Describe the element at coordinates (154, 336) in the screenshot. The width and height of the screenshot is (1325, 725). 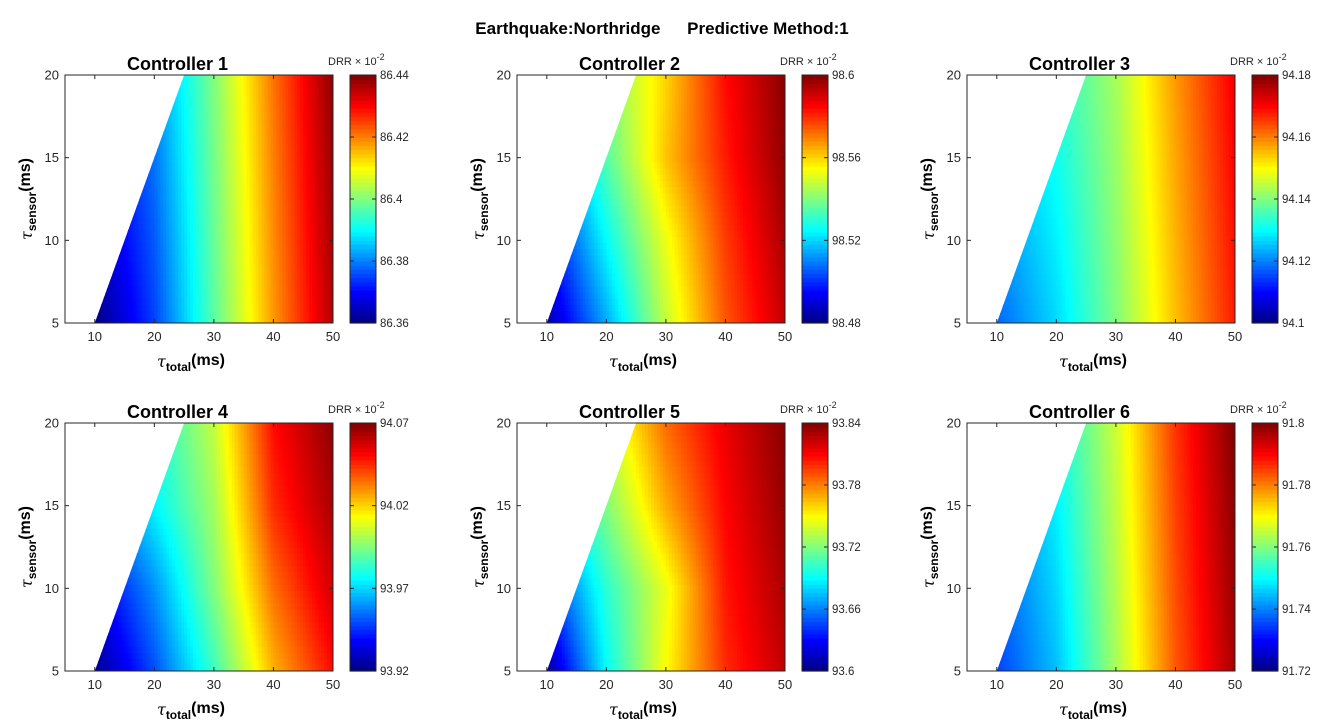
I see `x-tick-label: 20` at that location.